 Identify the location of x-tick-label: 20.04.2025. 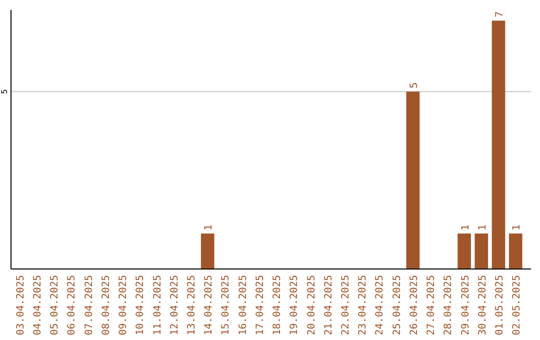
(312, 305).